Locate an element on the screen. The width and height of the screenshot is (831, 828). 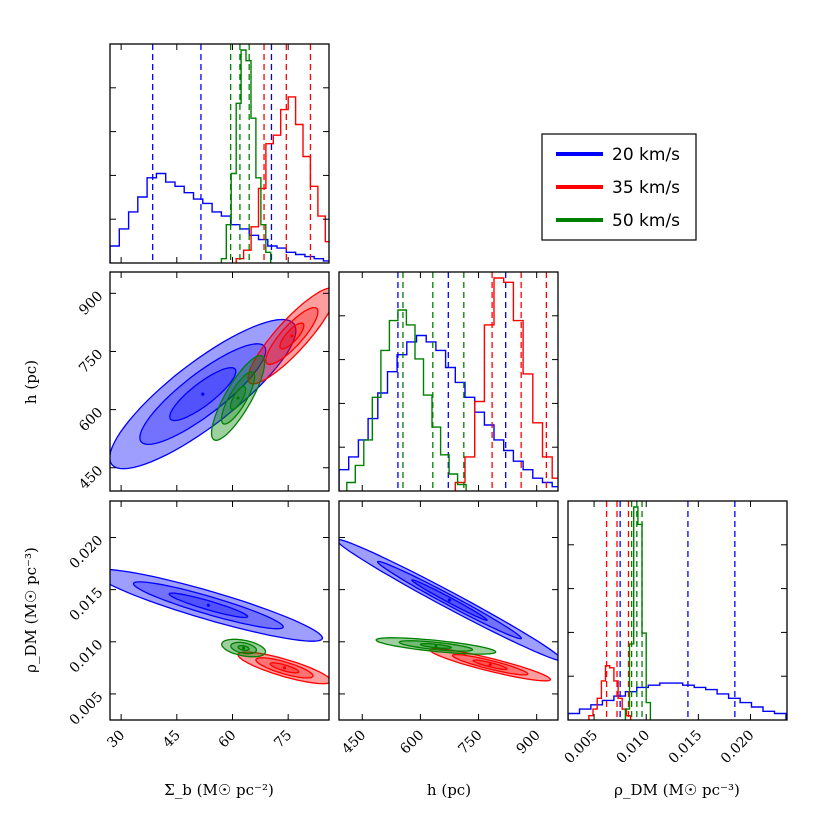
xtick-label-rho_dm-0: 0.005 is located at coordinates (581, 747).